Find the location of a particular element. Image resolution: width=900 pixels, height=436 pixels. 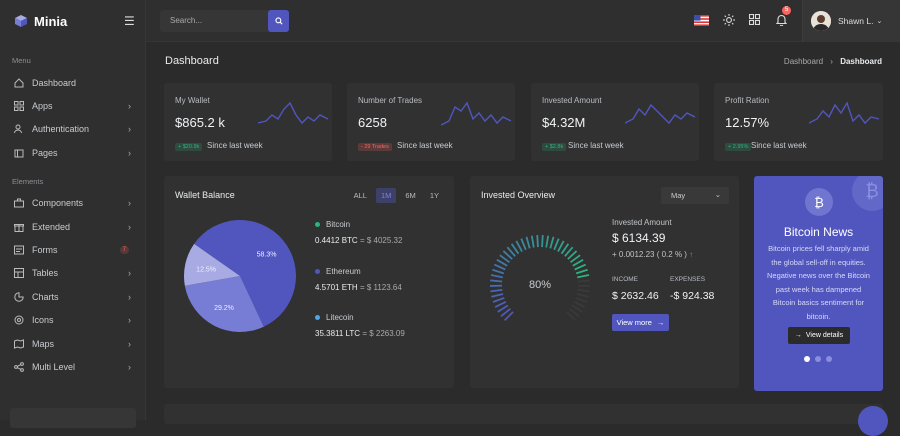

user-menu: Shawn L. ⌄ is located at coordinates (851, 21).